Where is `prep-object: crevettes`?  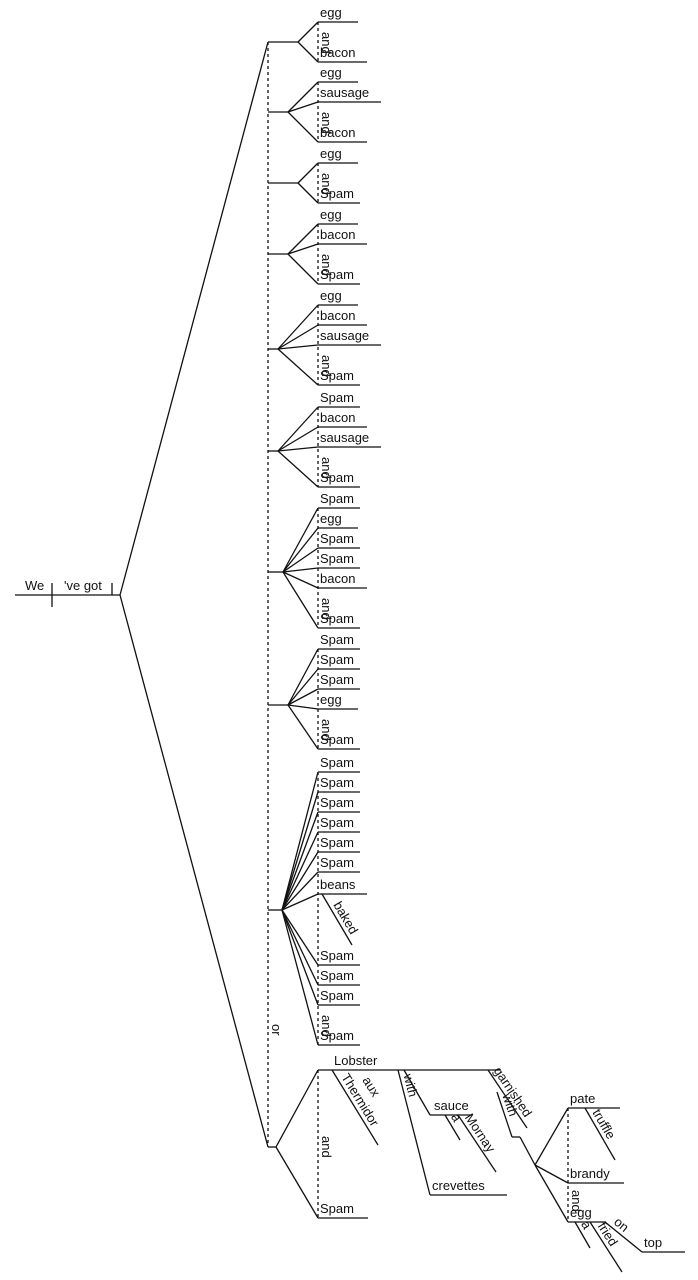 prep-object: crevettes is located at coordinates (458, 1185).